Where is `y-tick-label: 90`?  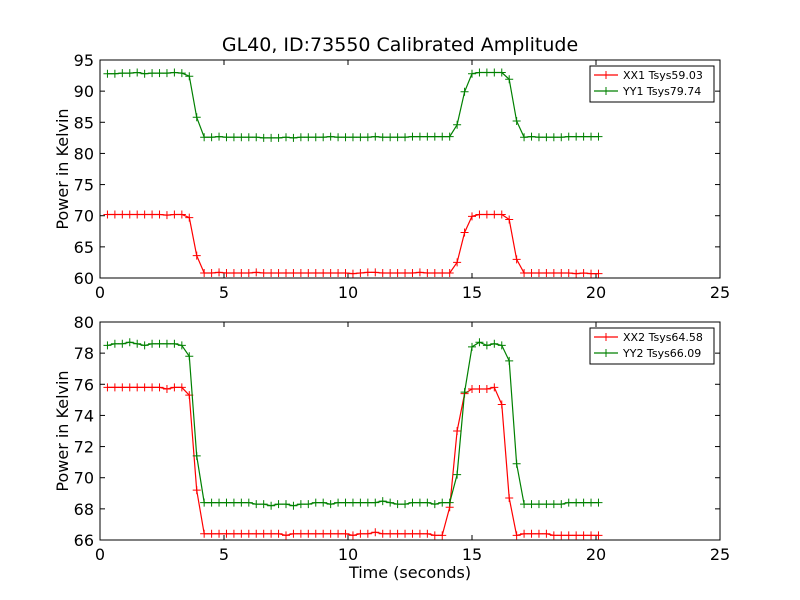
y-tick-label: 90 is located at coordinates (84, 91).